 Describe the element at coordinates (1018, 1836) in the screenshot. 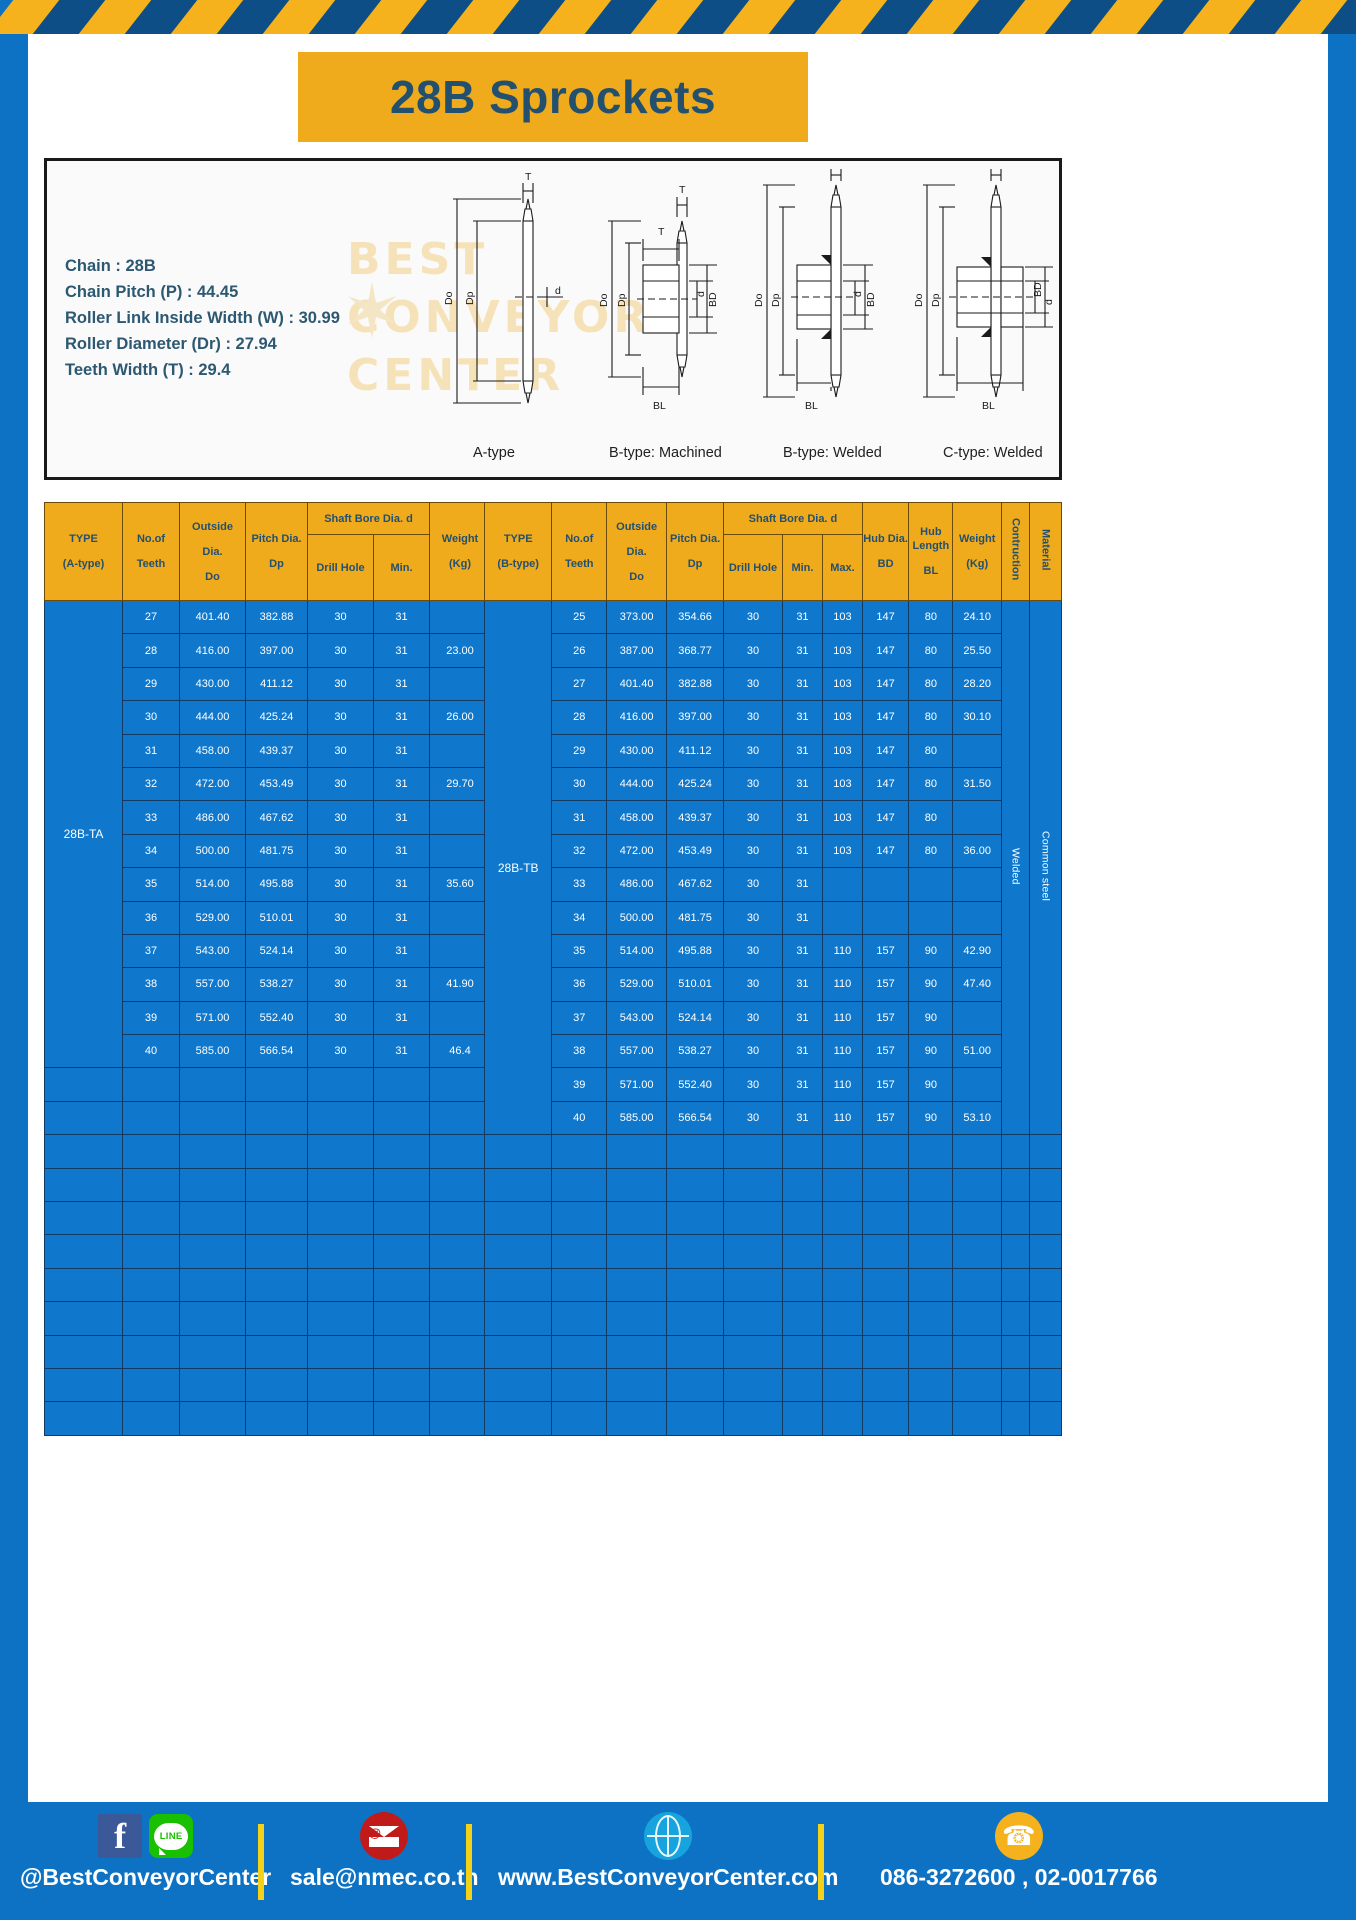

I see `phone-icon: ☎` at that location.